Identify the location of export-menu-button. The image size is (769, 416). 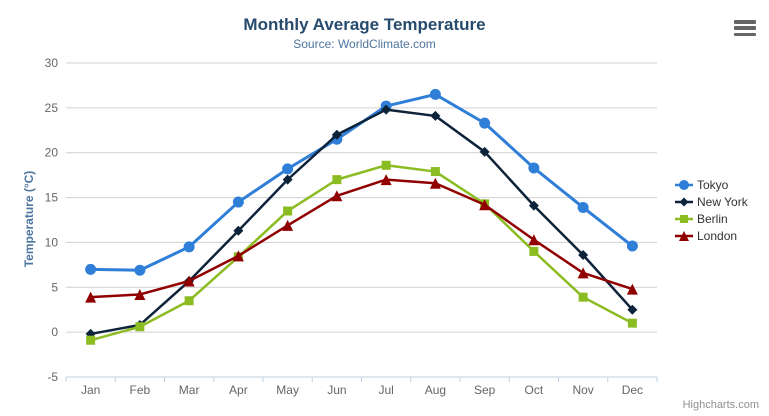
(746, 28).